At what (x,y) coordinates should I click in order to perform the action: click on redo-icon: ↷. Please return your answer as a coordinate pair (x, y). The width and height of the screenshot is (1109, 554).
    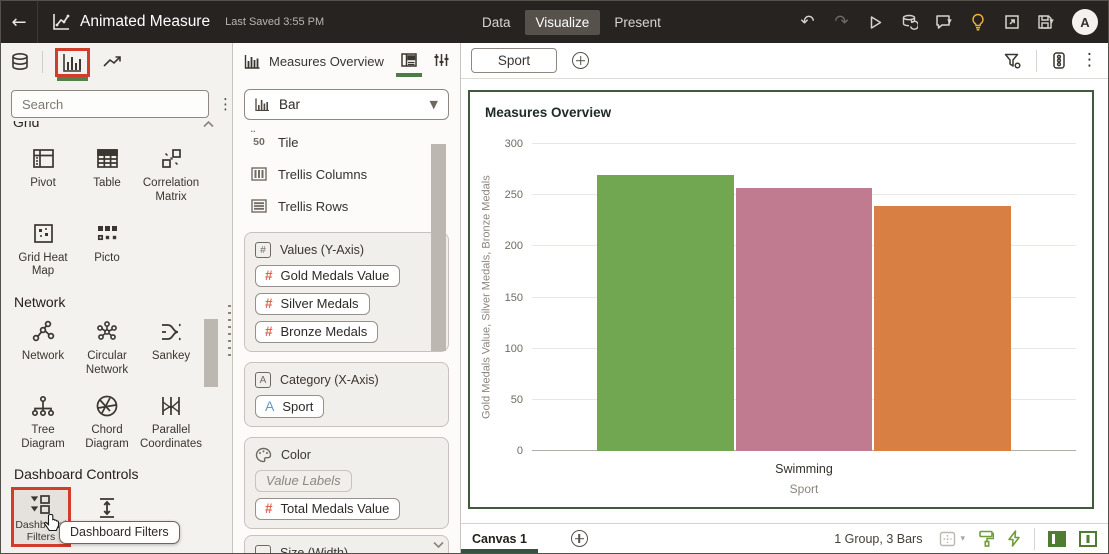
    Looking at the image, I should click on (841, 22).